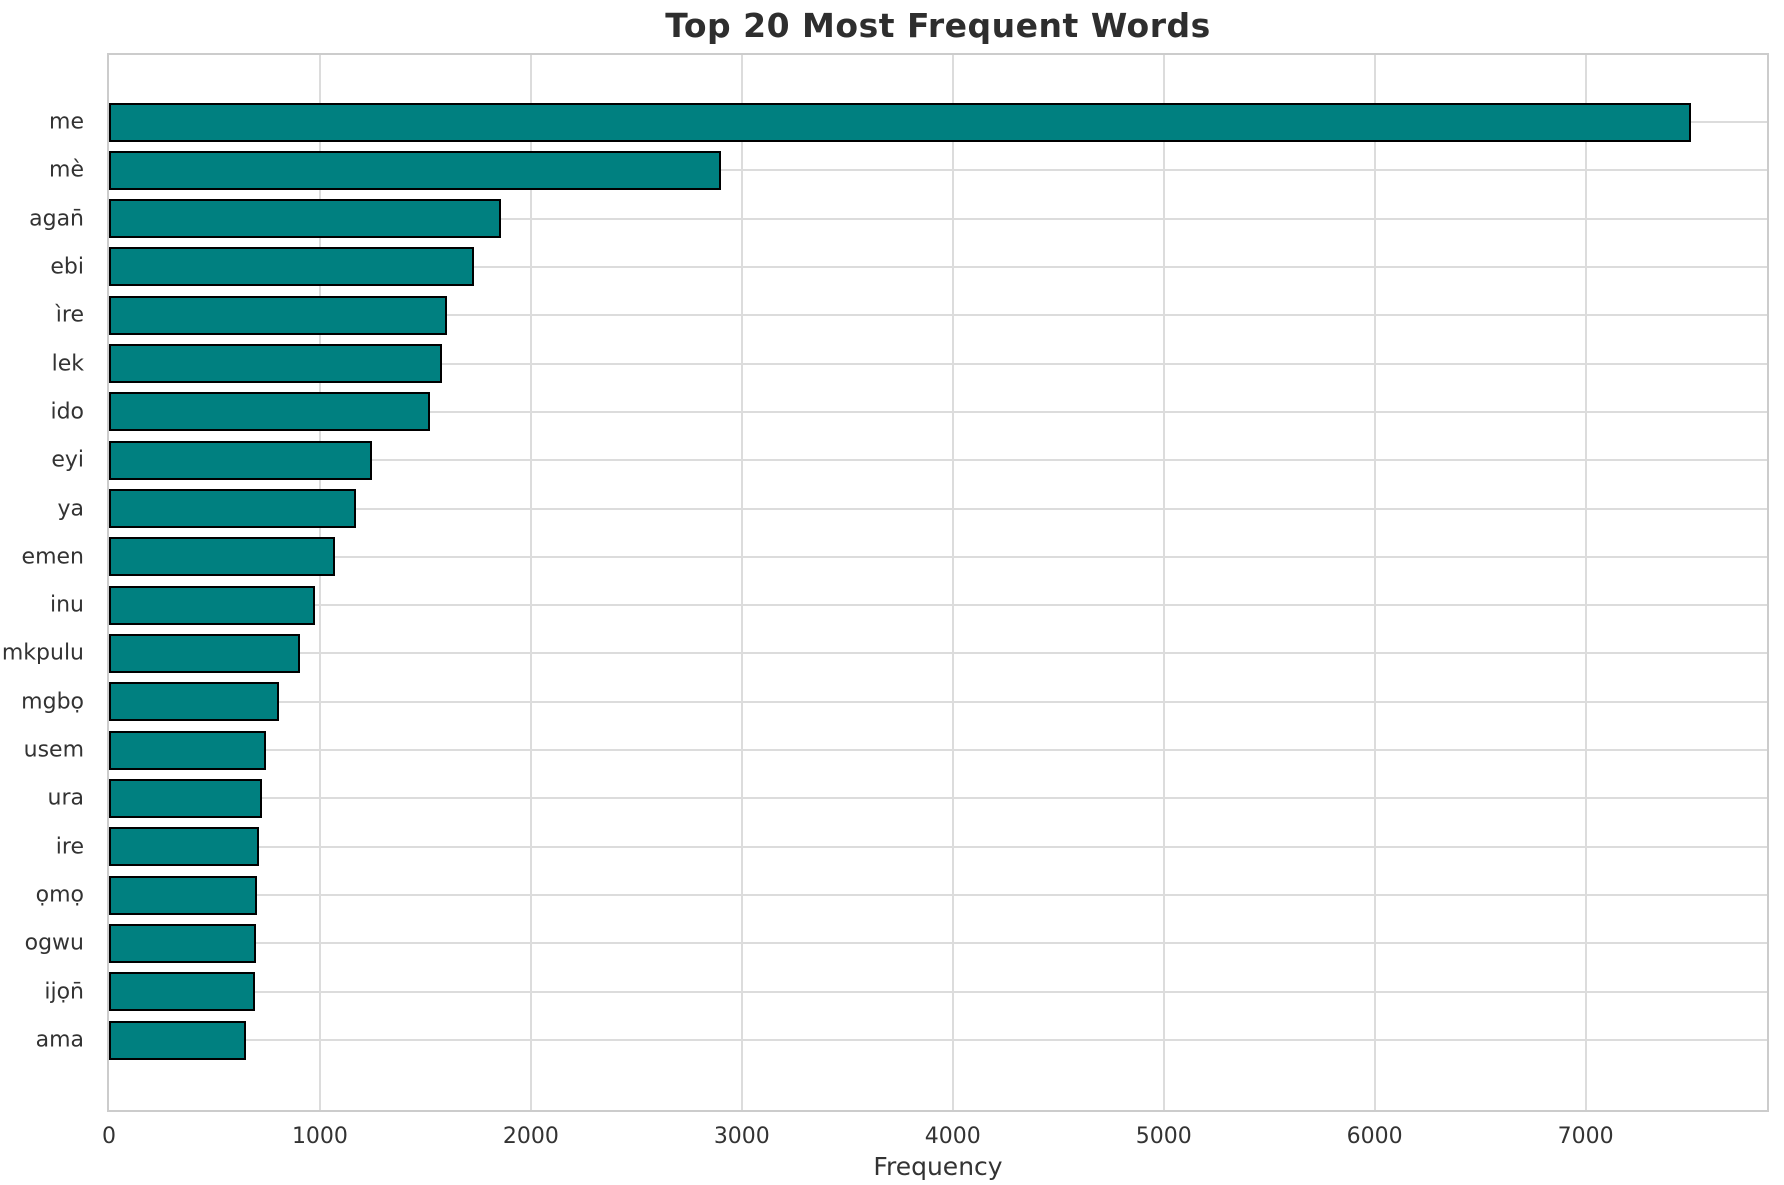 Image resolution: width=1784 pixels, height=1185 pixels. Describe the element at coordinates (530, 1136) in the screenshot. I see `x-tick-label: 2000` at that location.